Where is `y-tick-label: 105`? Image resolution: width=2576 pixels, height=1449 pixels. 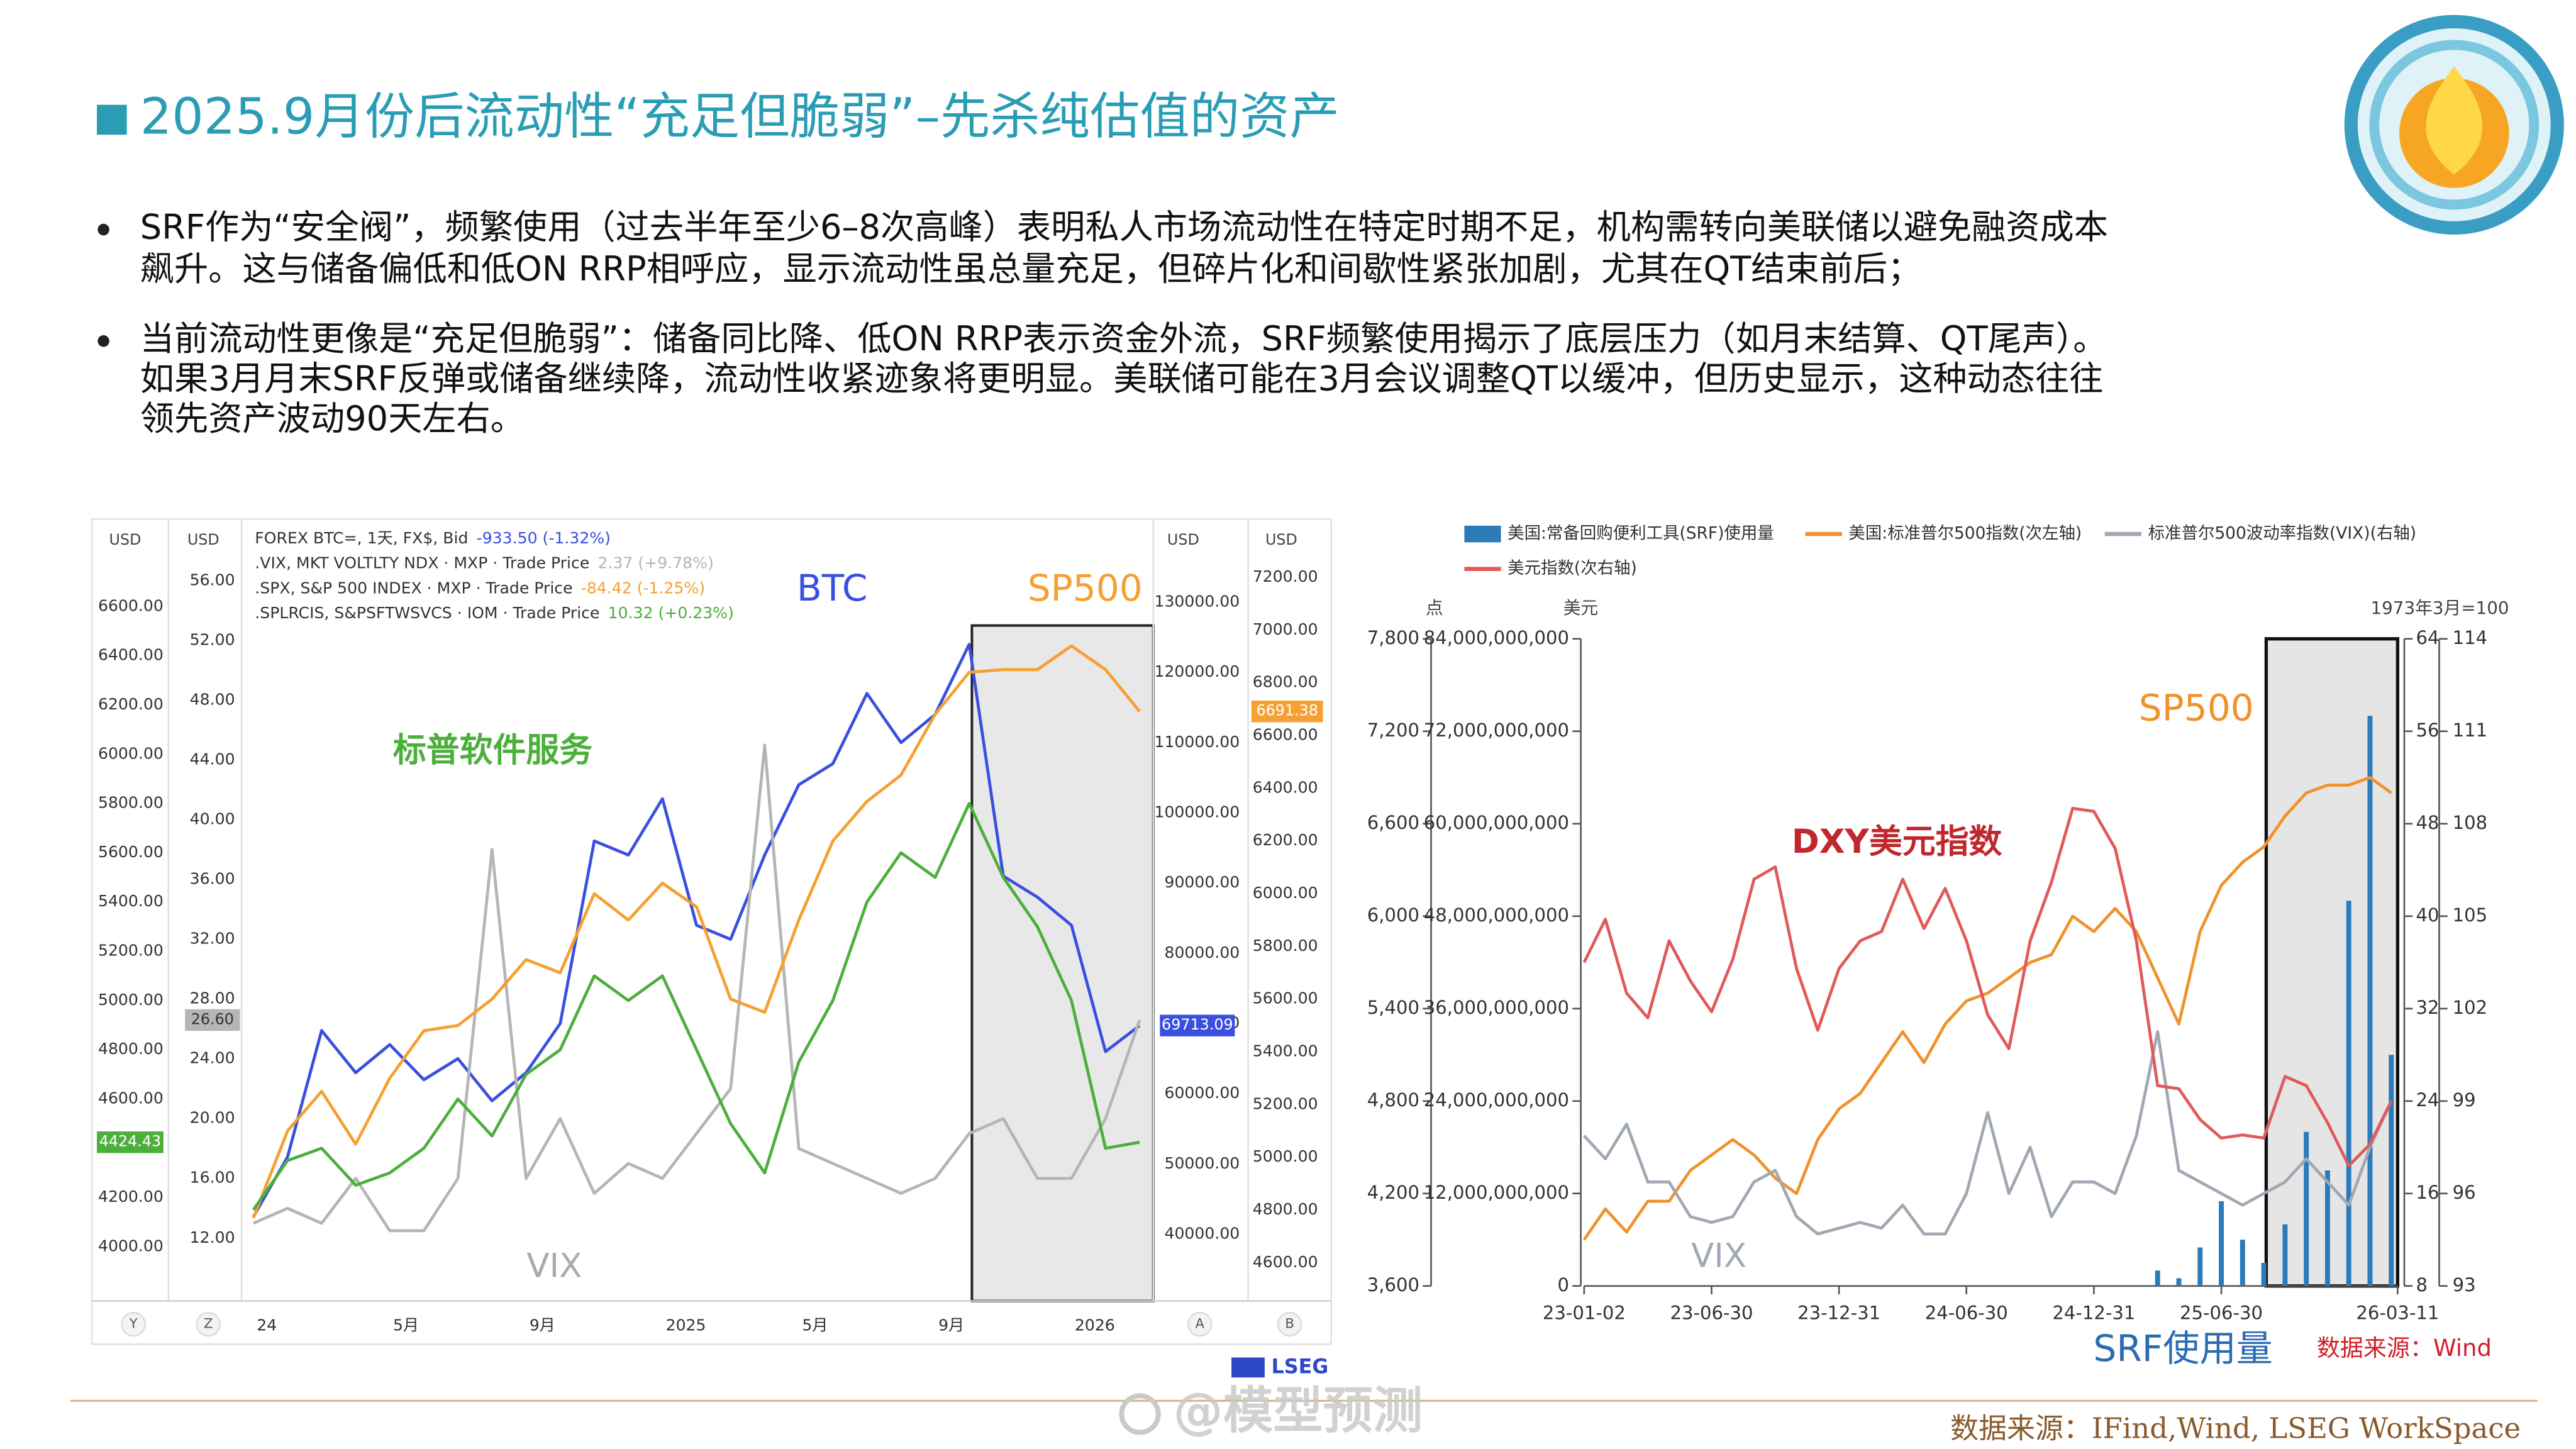 y-tick-label: 105 is located at coordinates (2470, 915).